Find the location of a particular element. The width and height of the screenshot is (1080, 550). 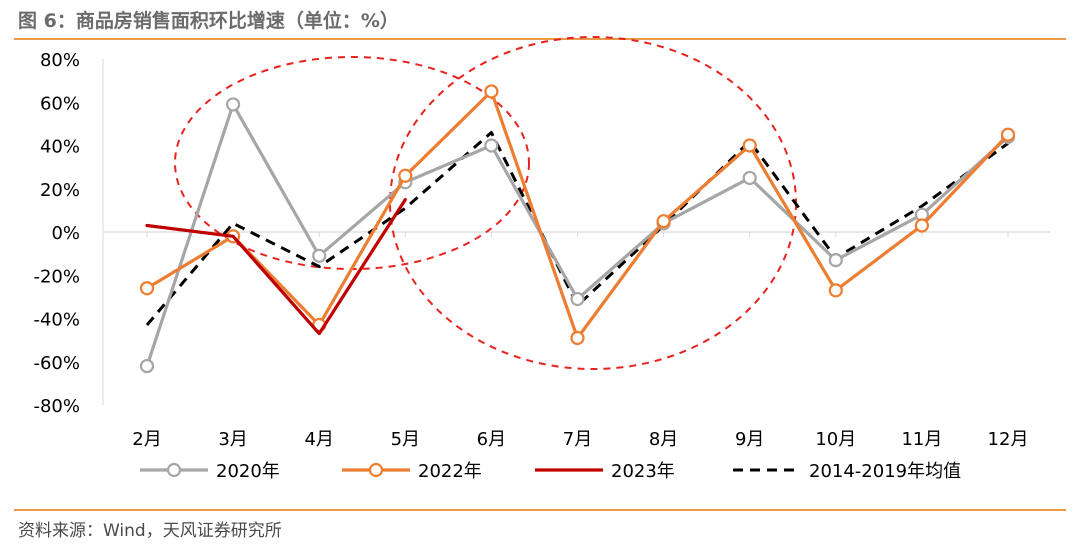

legend-label: 2022年 is located at coordinates (450, 471).